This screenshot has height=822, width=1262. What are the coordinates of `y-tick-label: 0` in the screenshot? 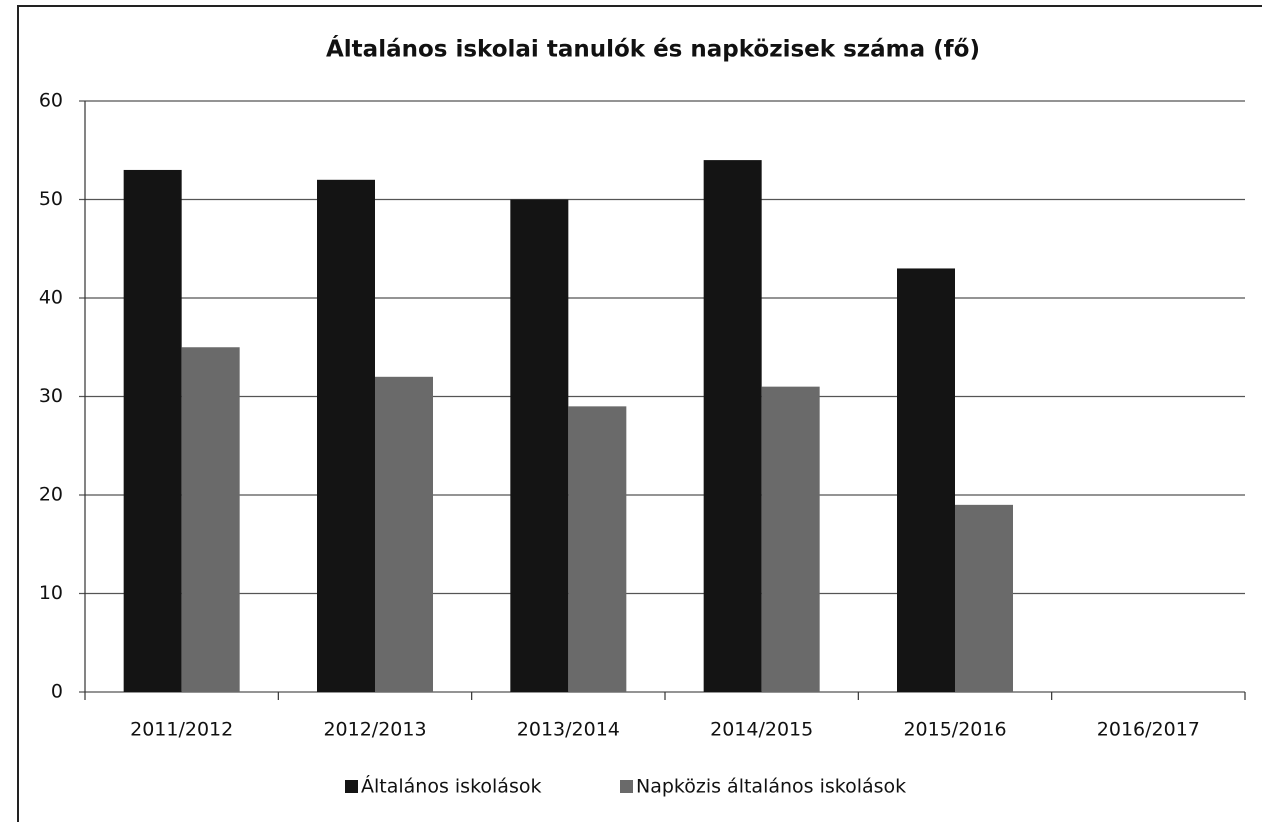 It's located at (57, 692).